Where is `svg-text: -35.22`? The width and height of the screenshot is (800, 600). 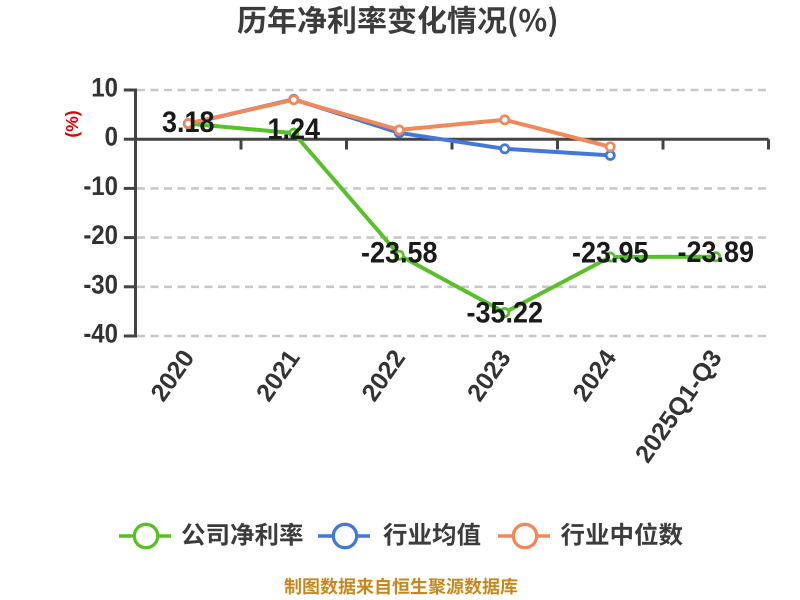
svg-text: -35.22 is located at coordinates (504, 312).